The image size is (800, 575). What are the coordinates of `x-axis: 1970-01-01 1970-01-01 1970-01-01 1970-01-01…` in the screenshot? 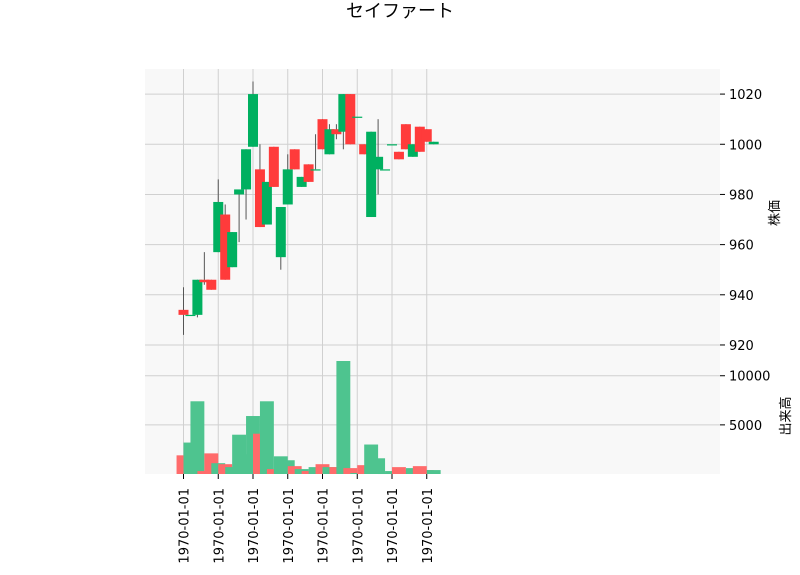 It's located at (307, 519).